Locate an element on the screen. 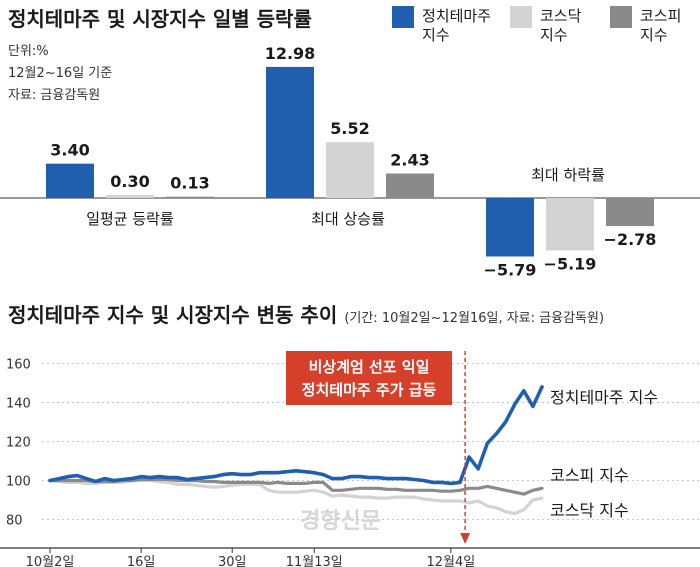 The width and height of the screenshot is (700, 567). x-tick-label: 10월2일 is located at coordinates (50, 561).